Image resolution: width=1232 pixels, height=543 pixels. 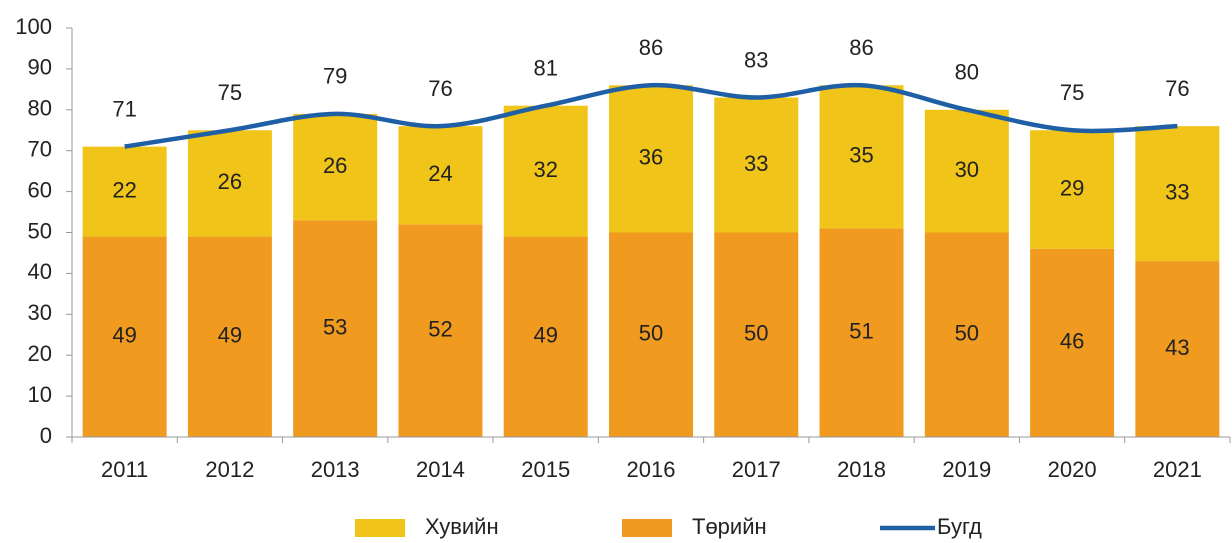 I want to click on y-tick-label: 50, so click(x=40, y=230).